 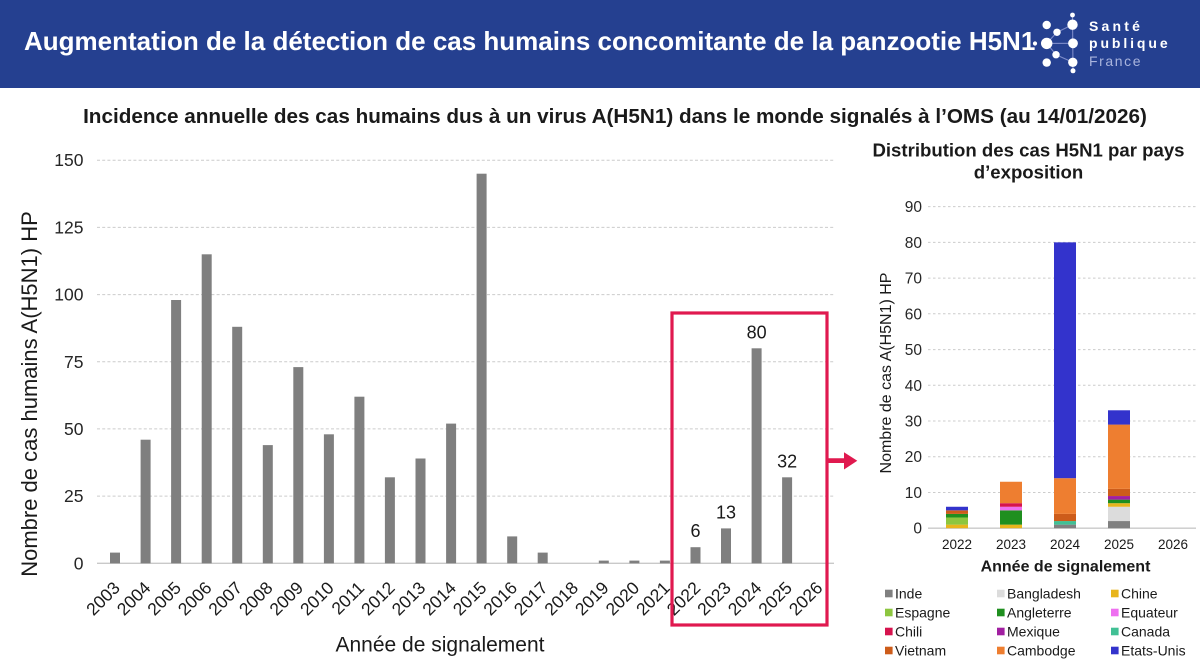 I want to click on svg-text: France, so click(x=1115, y=61).